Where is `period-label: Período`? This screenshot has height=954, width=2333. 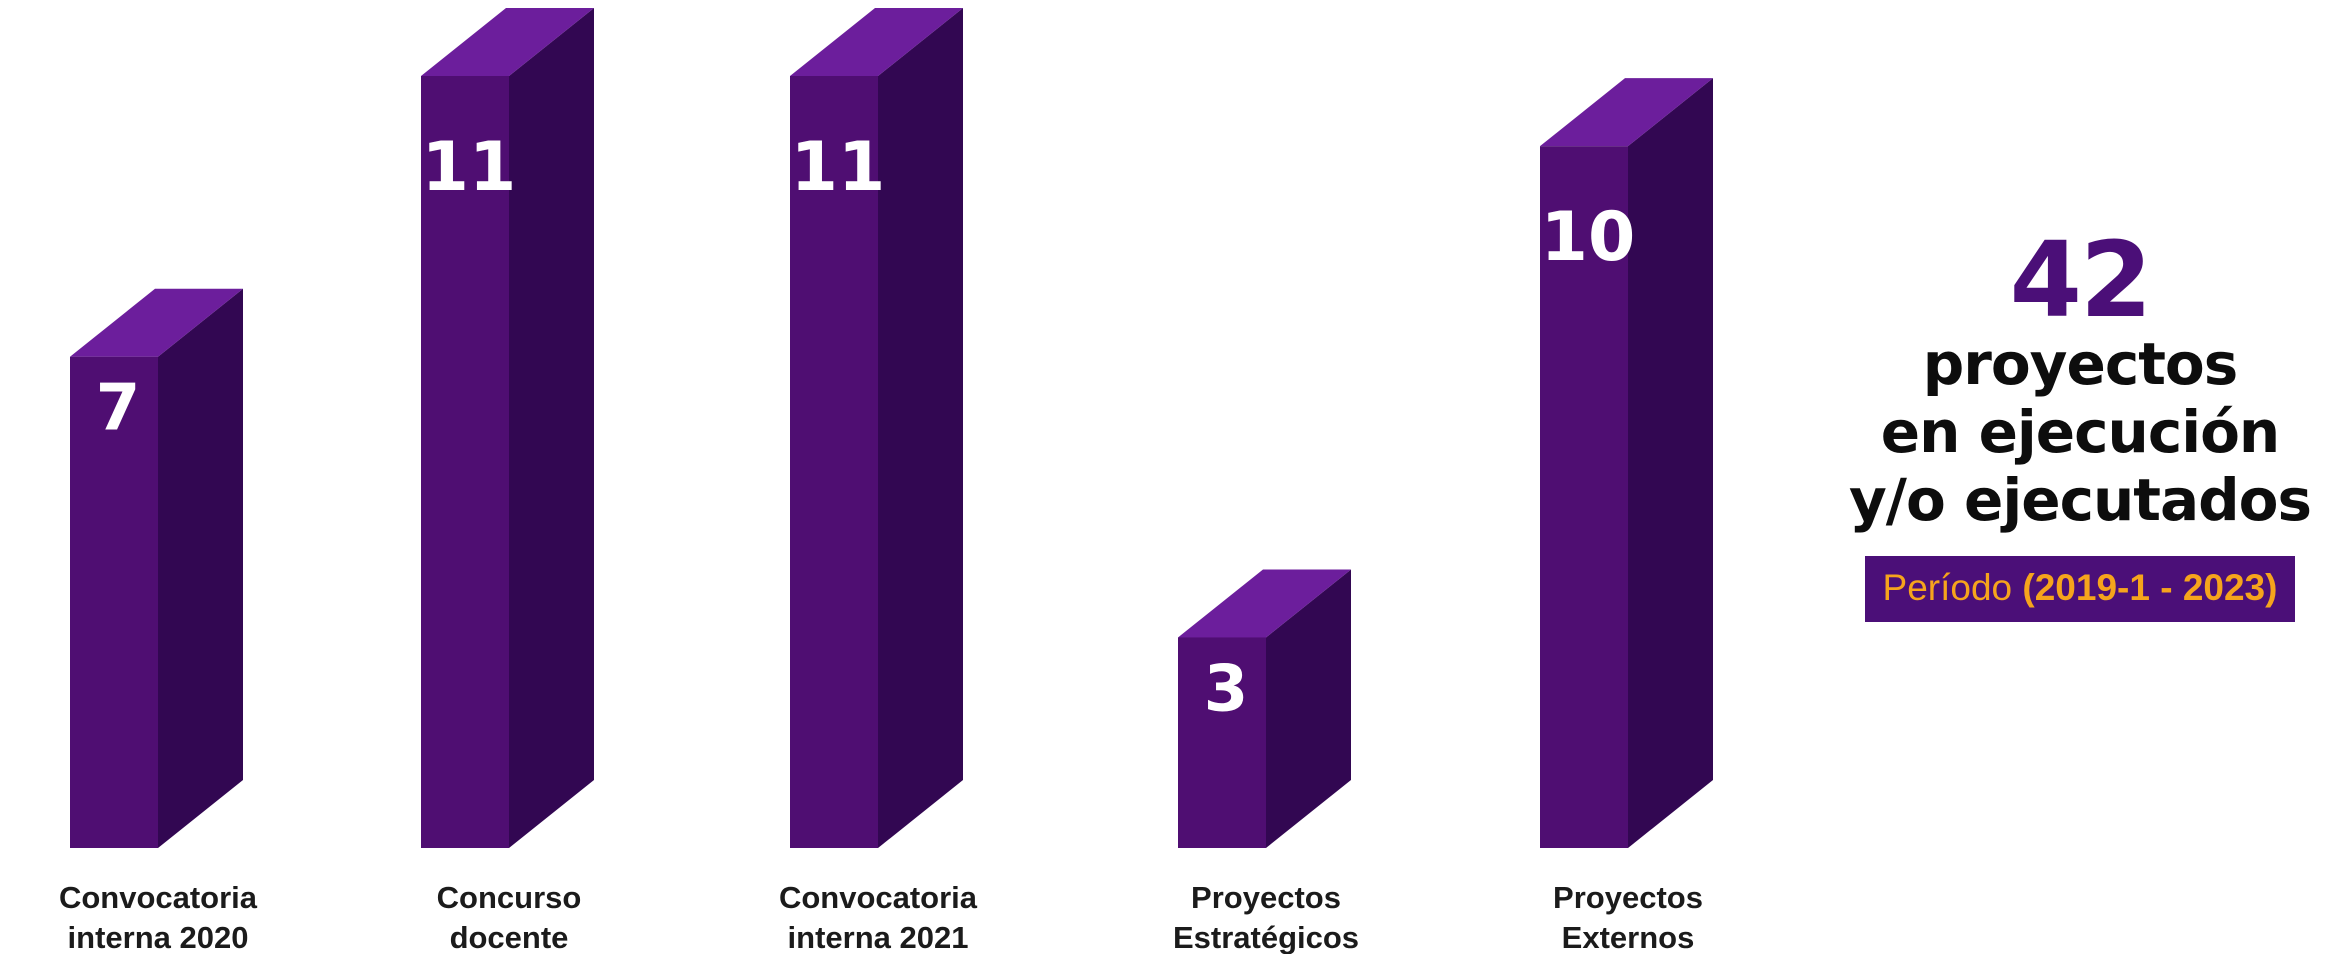
period-label: Período is located at coordinates (1947, 587).